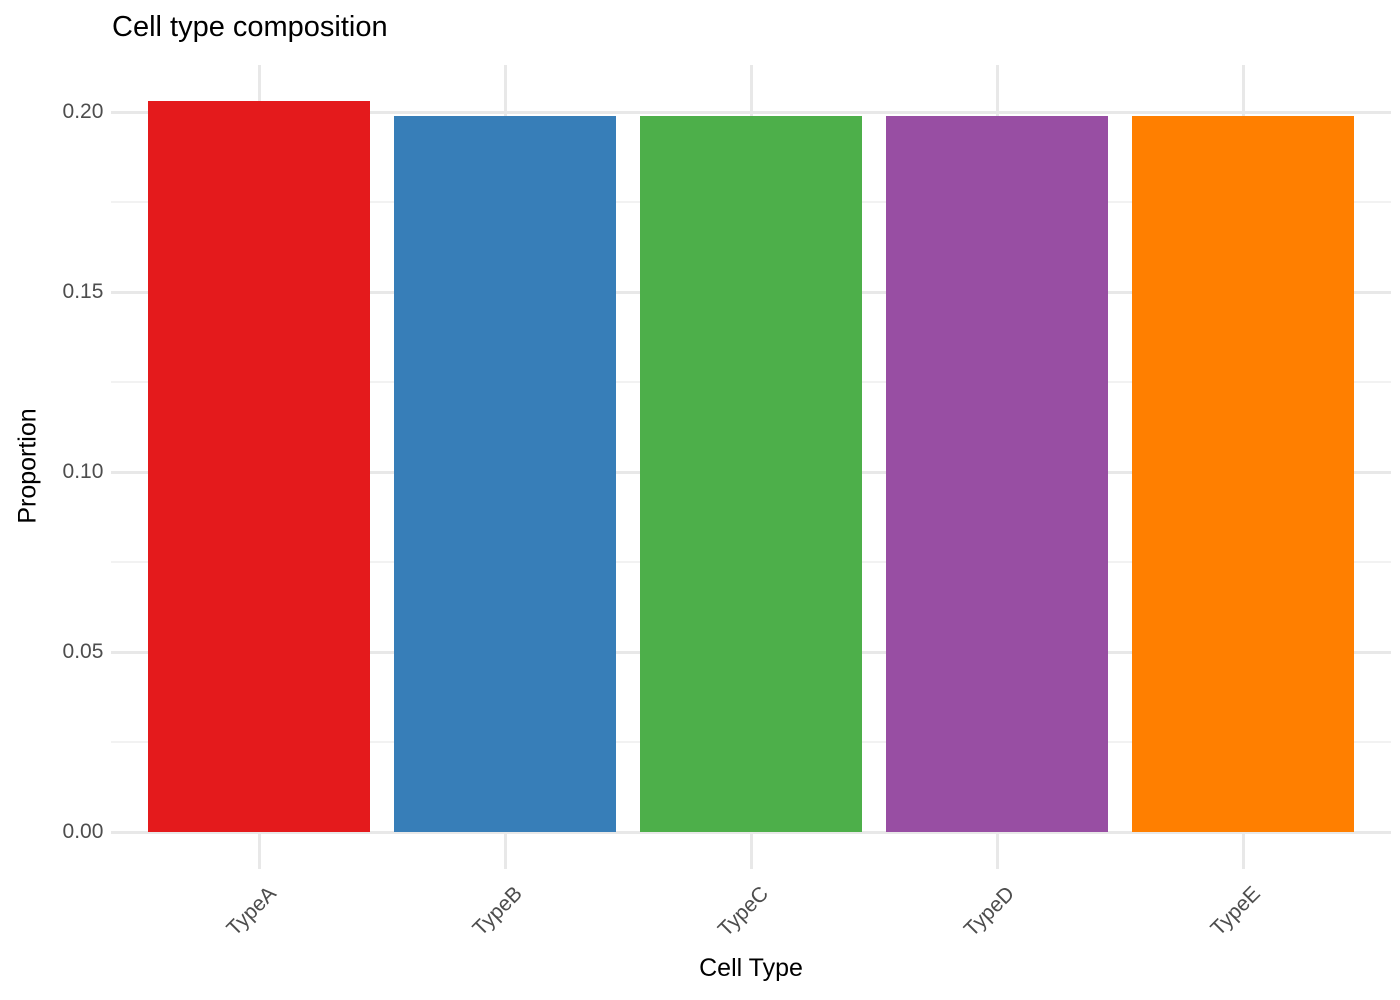 The width and height of the screenshot is (1400, 1000). I want to click on bar-TypeE, so click(1243, 473).